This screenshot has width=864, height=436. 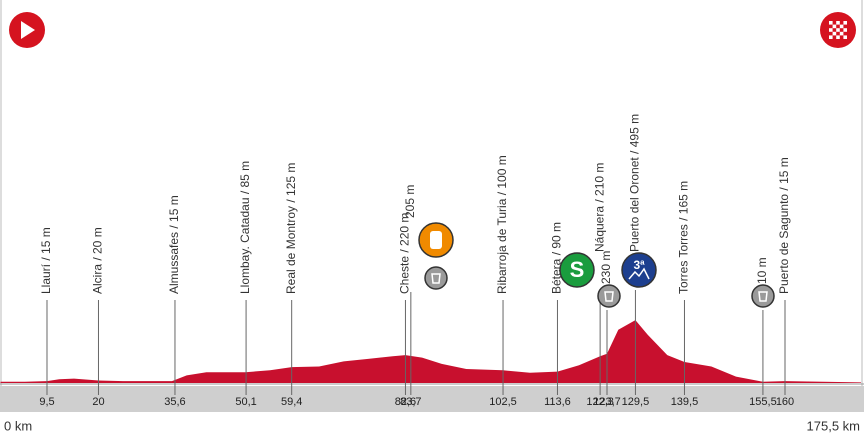 I want to click on start-label: 0 km, so click(x=18, y=425).